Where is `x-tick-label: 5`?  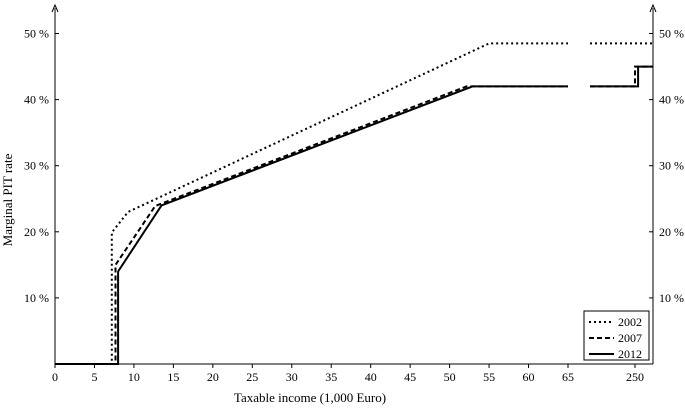 x-tick-label: 5 is located at coordinates (94, 377).